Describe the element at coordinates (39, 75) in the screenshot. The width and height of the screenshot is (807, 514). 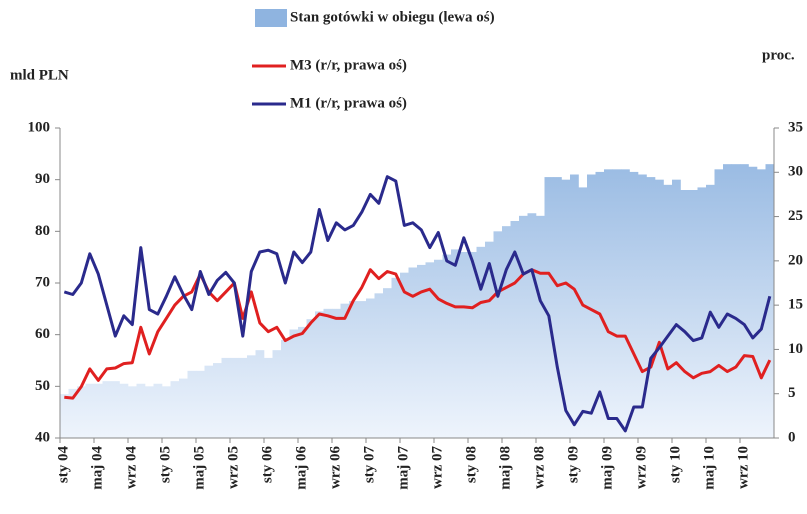
I see `y-axis-label: mld PLN` at that location.